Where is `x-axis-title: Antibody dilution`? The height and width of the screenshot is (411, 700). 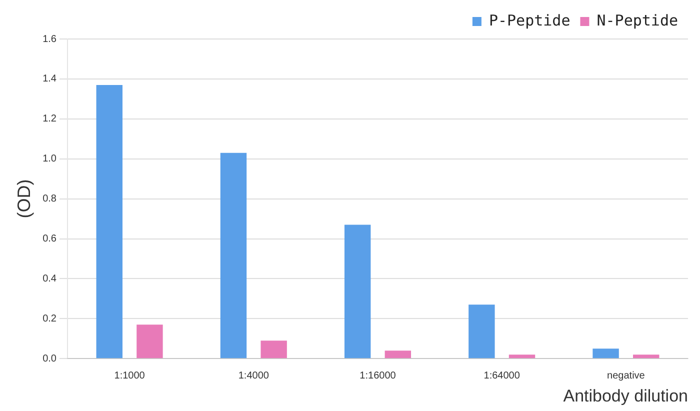 x-axis-title: Antibody dilution is located at coordinates (625, 396).